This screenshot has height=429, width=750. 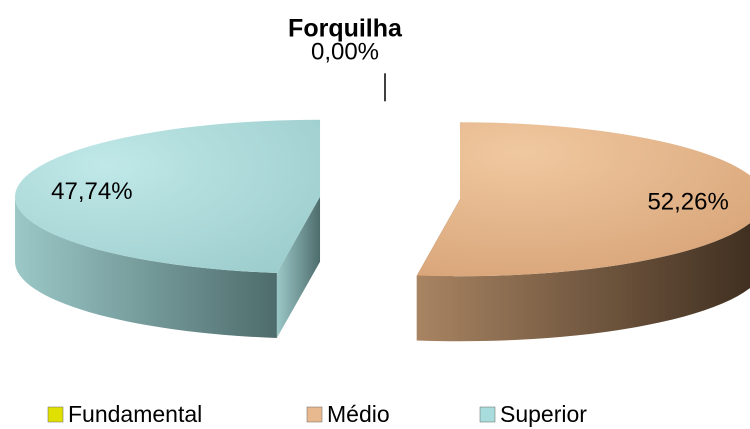 What do you see at coordinates (543, 414) in the screenshot?
I see `legend-label: Superior` at bounding box center [543, 414].